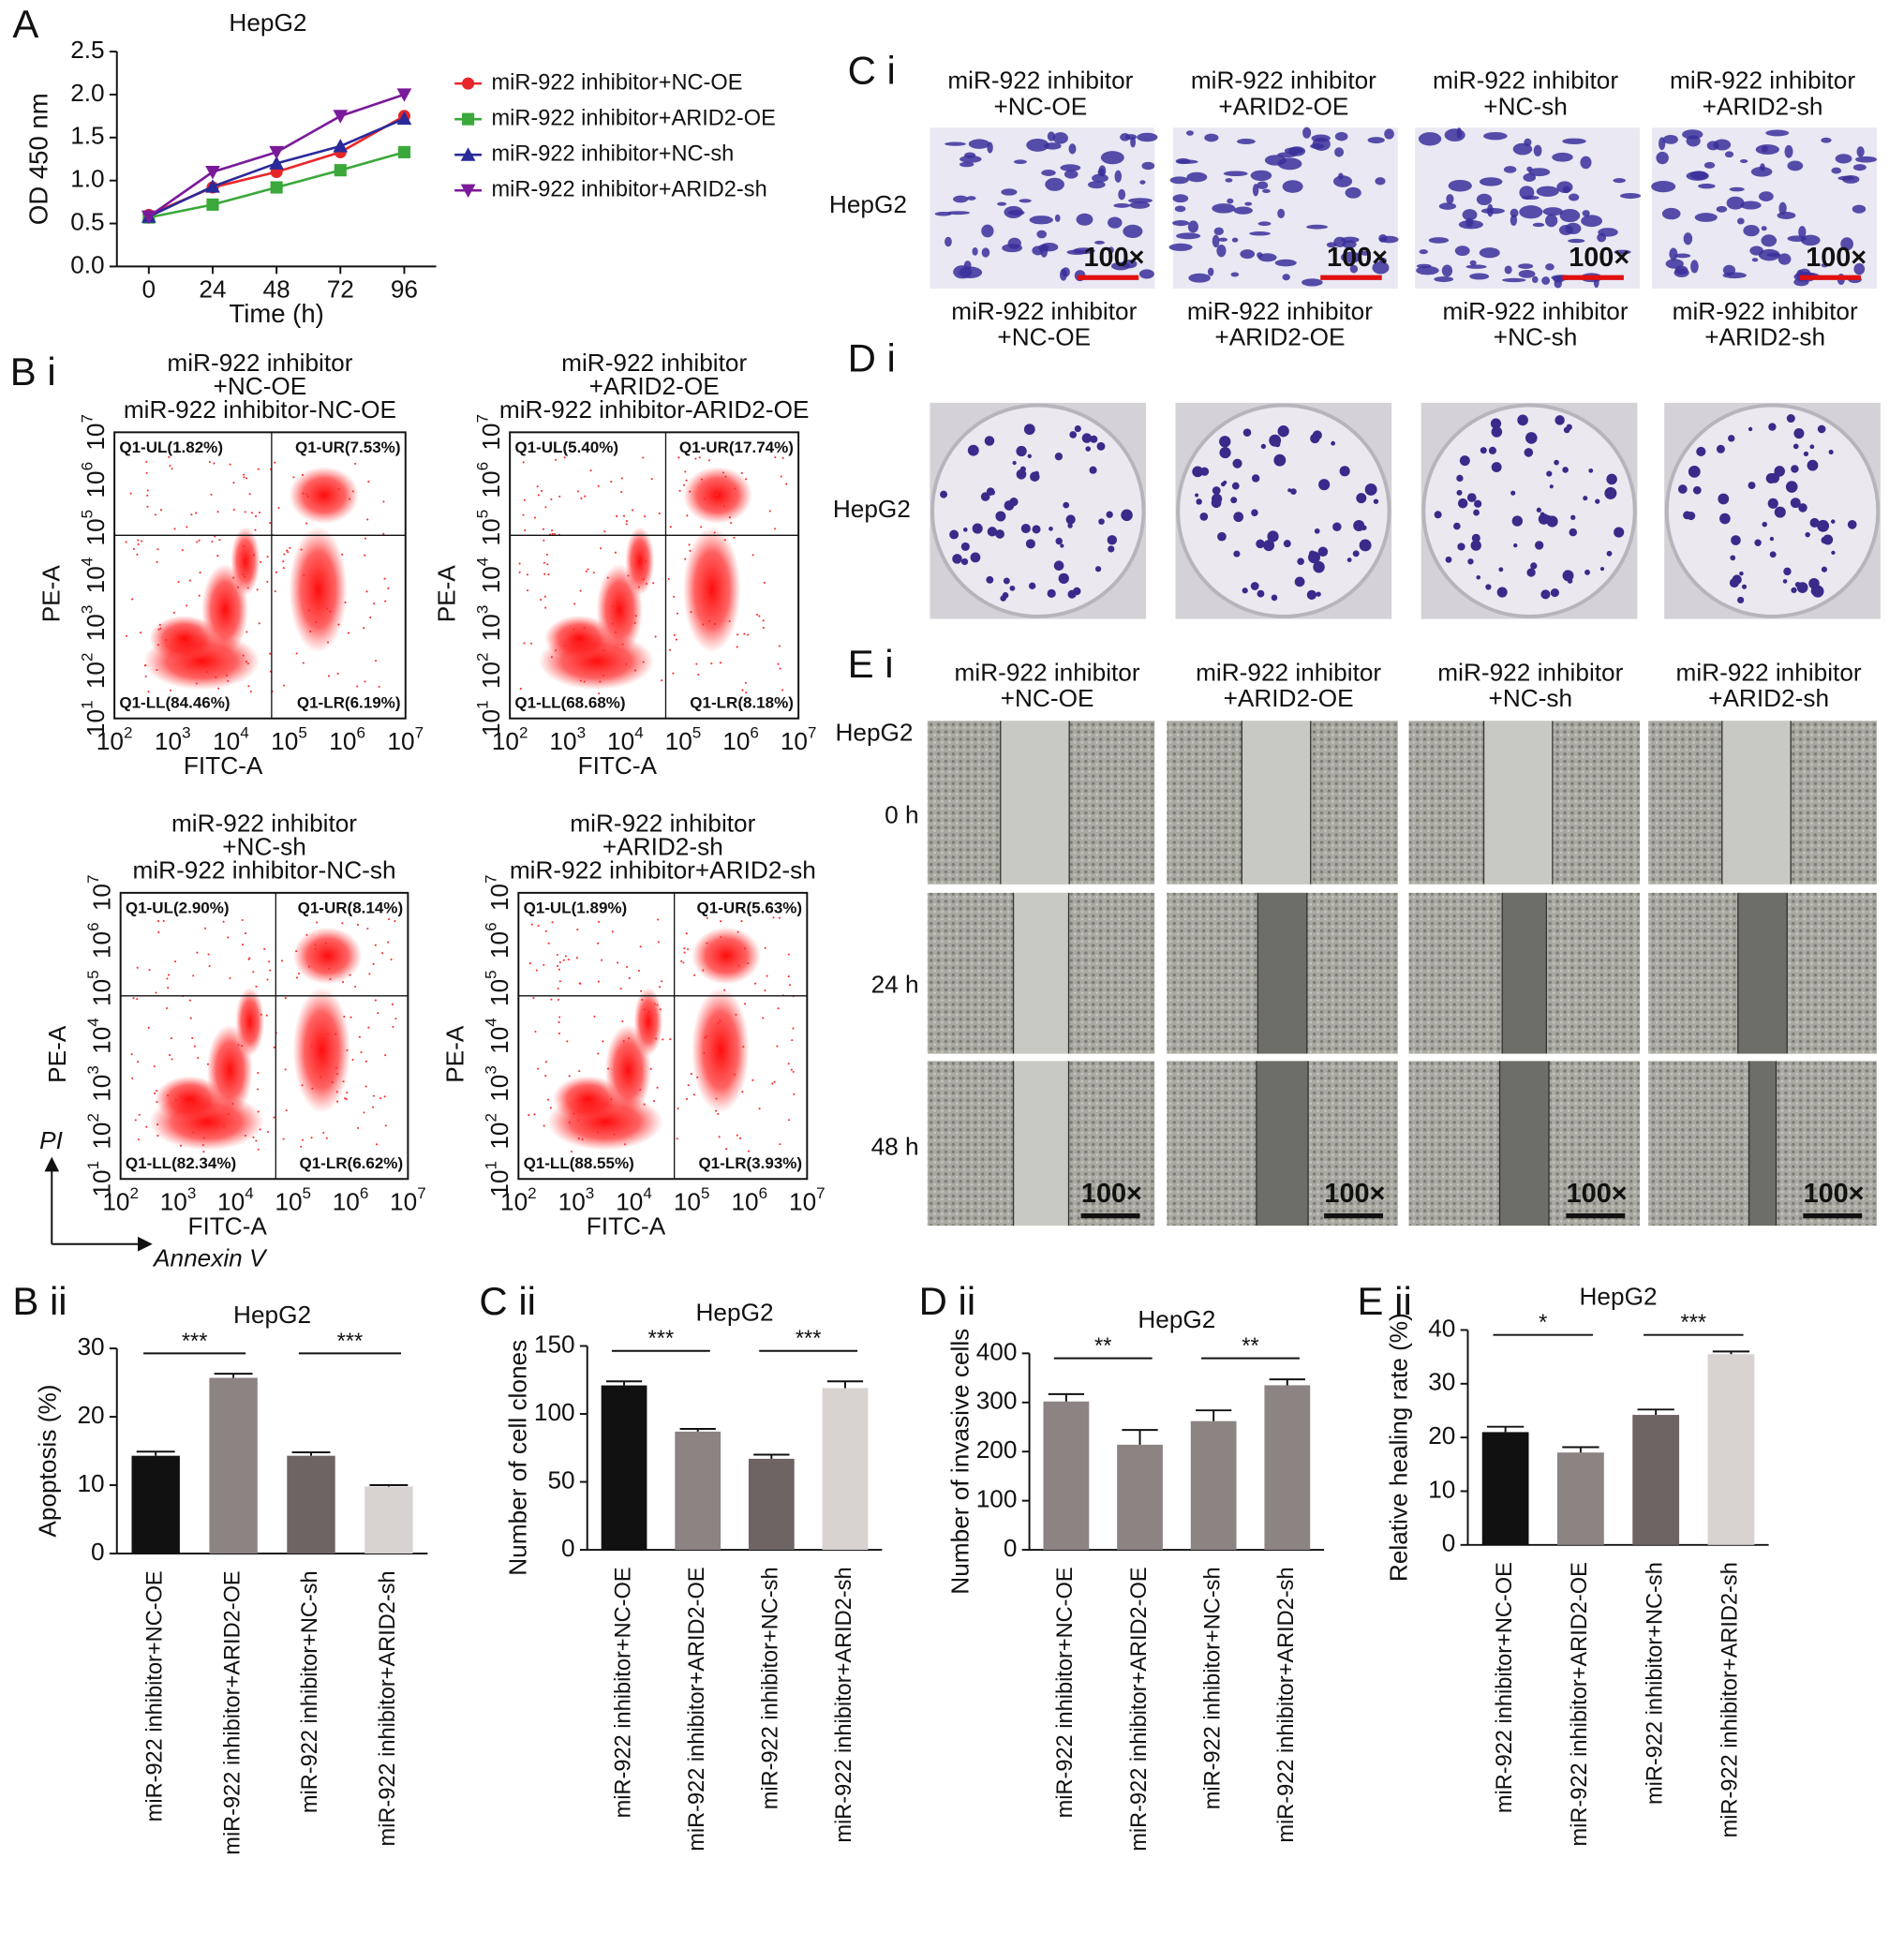 The image size is (1904, 1933). I want to click on x-tick-label: 104, so click(231, 739).